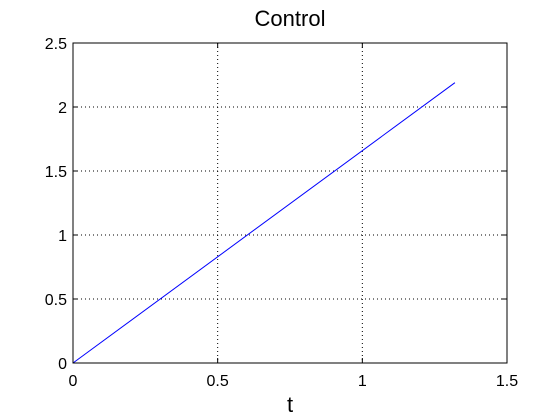 Image resolution: width=560 pixels, height=420 pixels. Describe the element at coordinates (62, 108) in the screenshot. I see `y-tick-label: 2` at that location.